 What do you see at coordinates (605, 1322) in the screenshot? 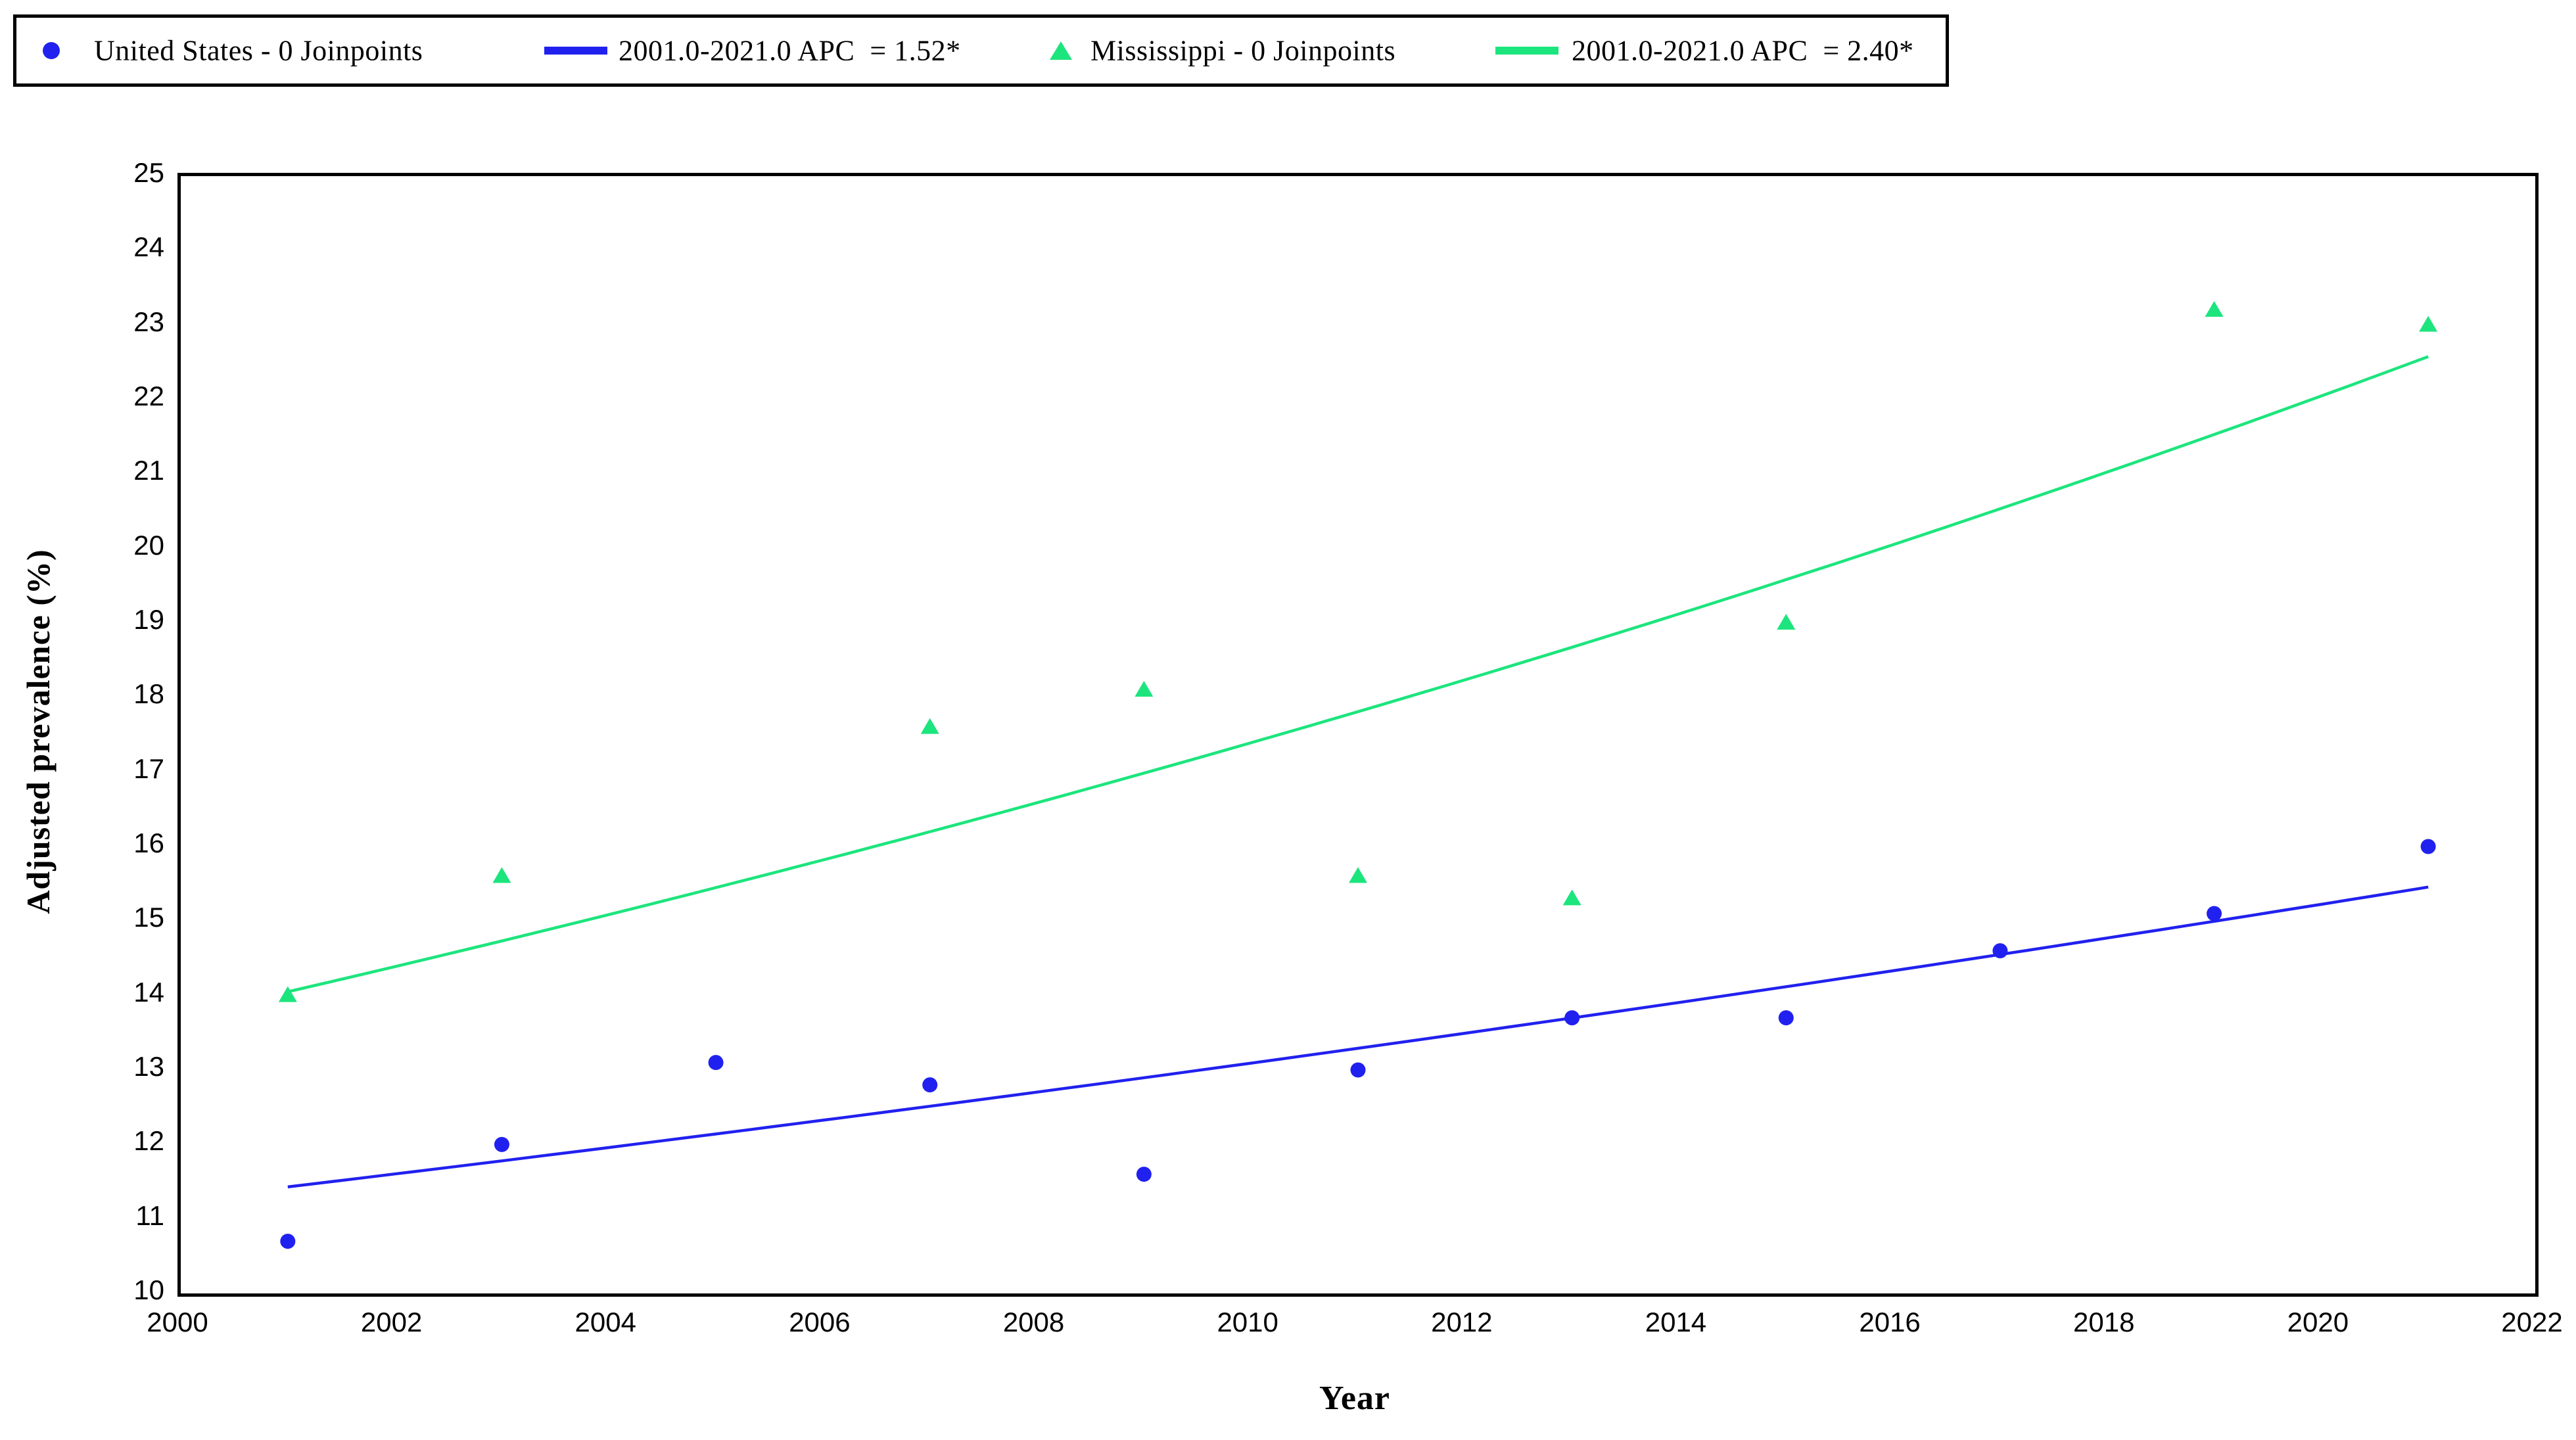
I see `x-tick-label: 2004` at bounding box center [605, 1322].